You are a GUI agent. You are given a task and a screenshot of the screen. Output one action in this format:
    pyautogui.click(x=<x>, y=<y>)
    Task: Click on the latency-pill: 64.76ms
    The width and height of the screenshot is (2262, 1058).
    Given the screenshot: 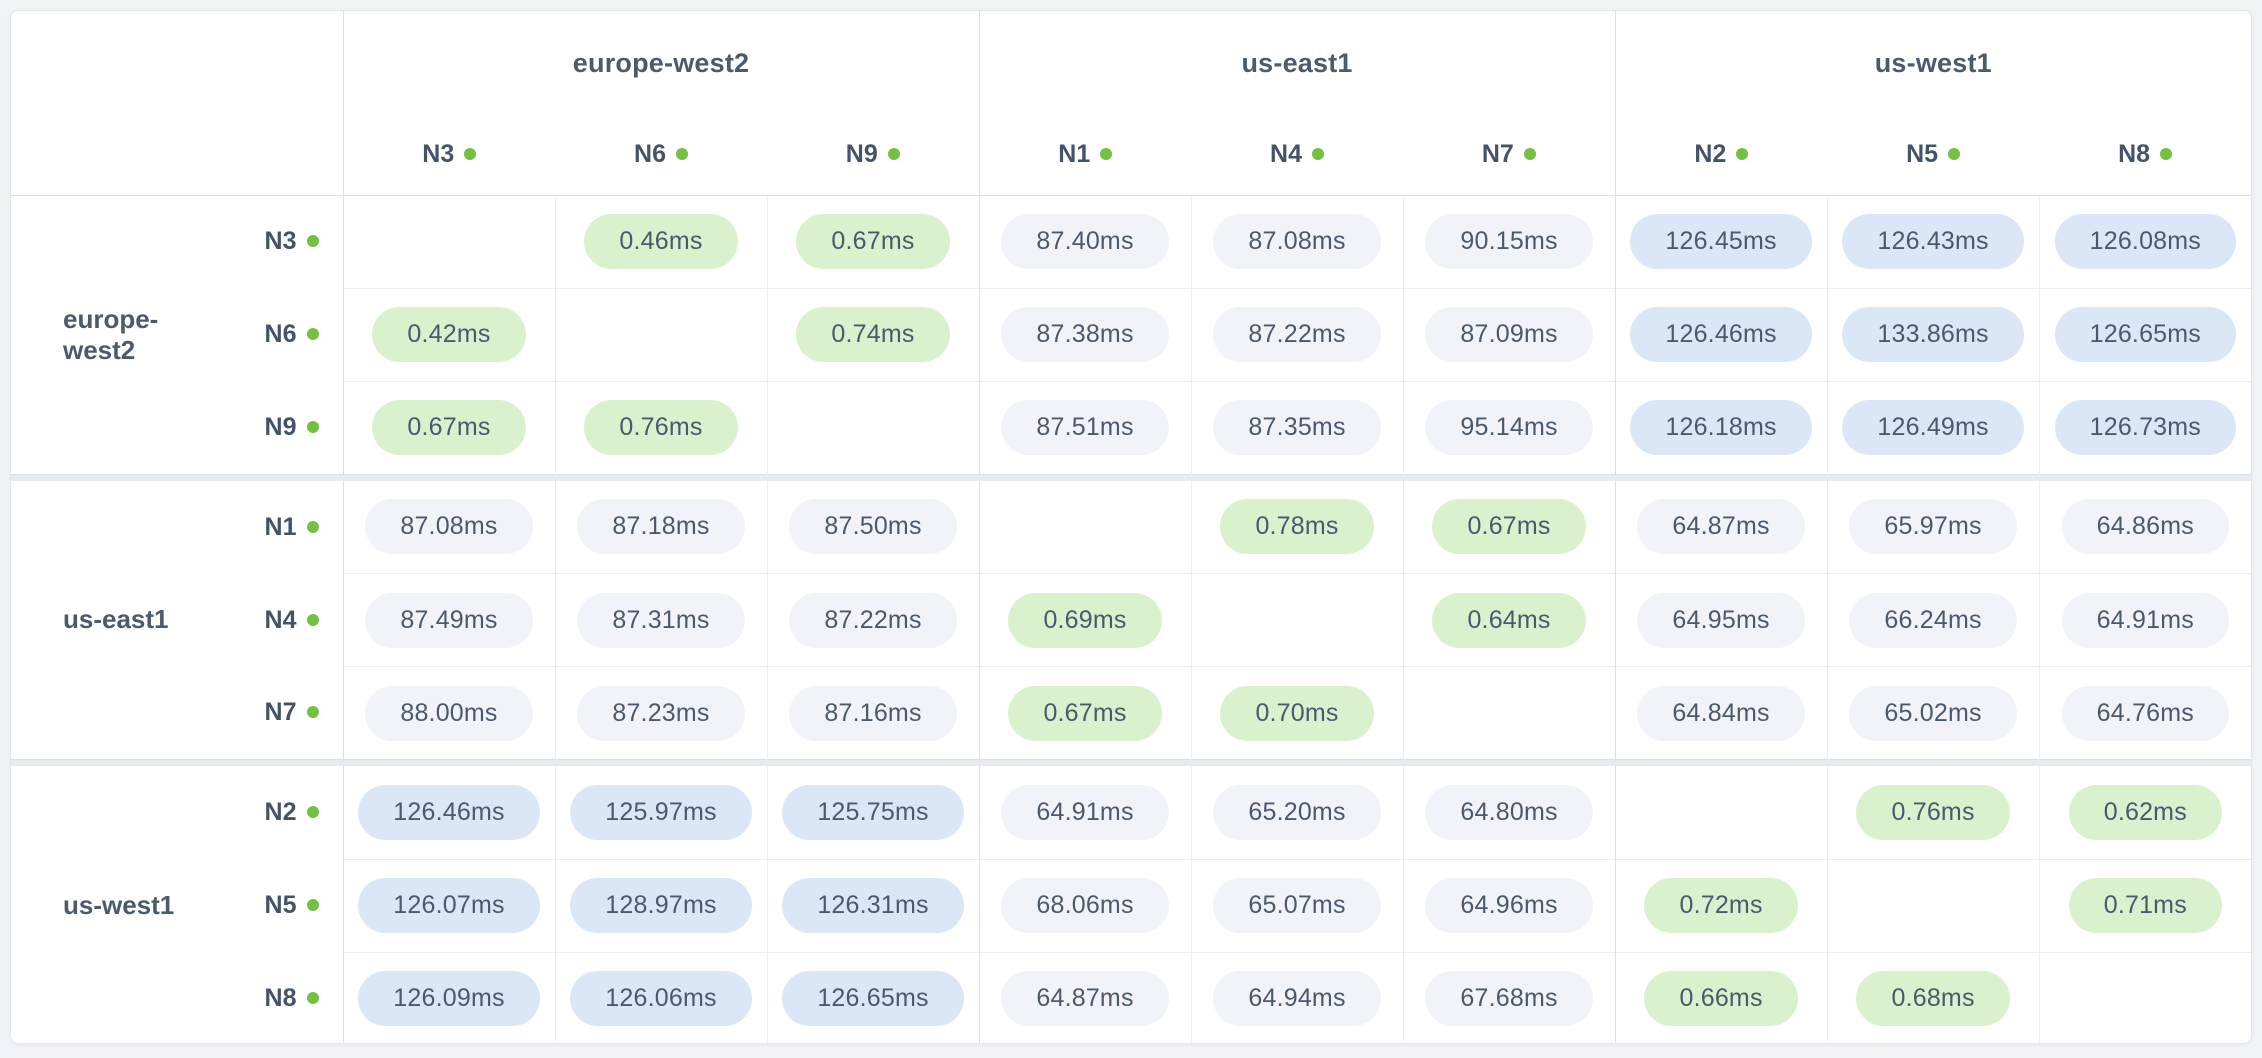 What is the action you would take?
    pyautogui.click(x=2145, y=713)
    